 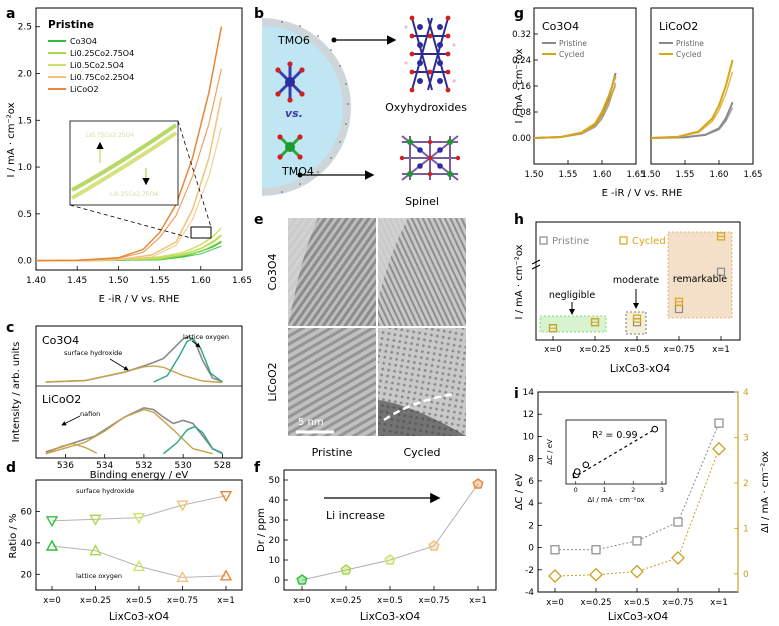 What do you see at coordinates (430, 54) in the screenshot?
I see `panel-b-oxyhydroxide-structure` at bounding box center [430, 54].